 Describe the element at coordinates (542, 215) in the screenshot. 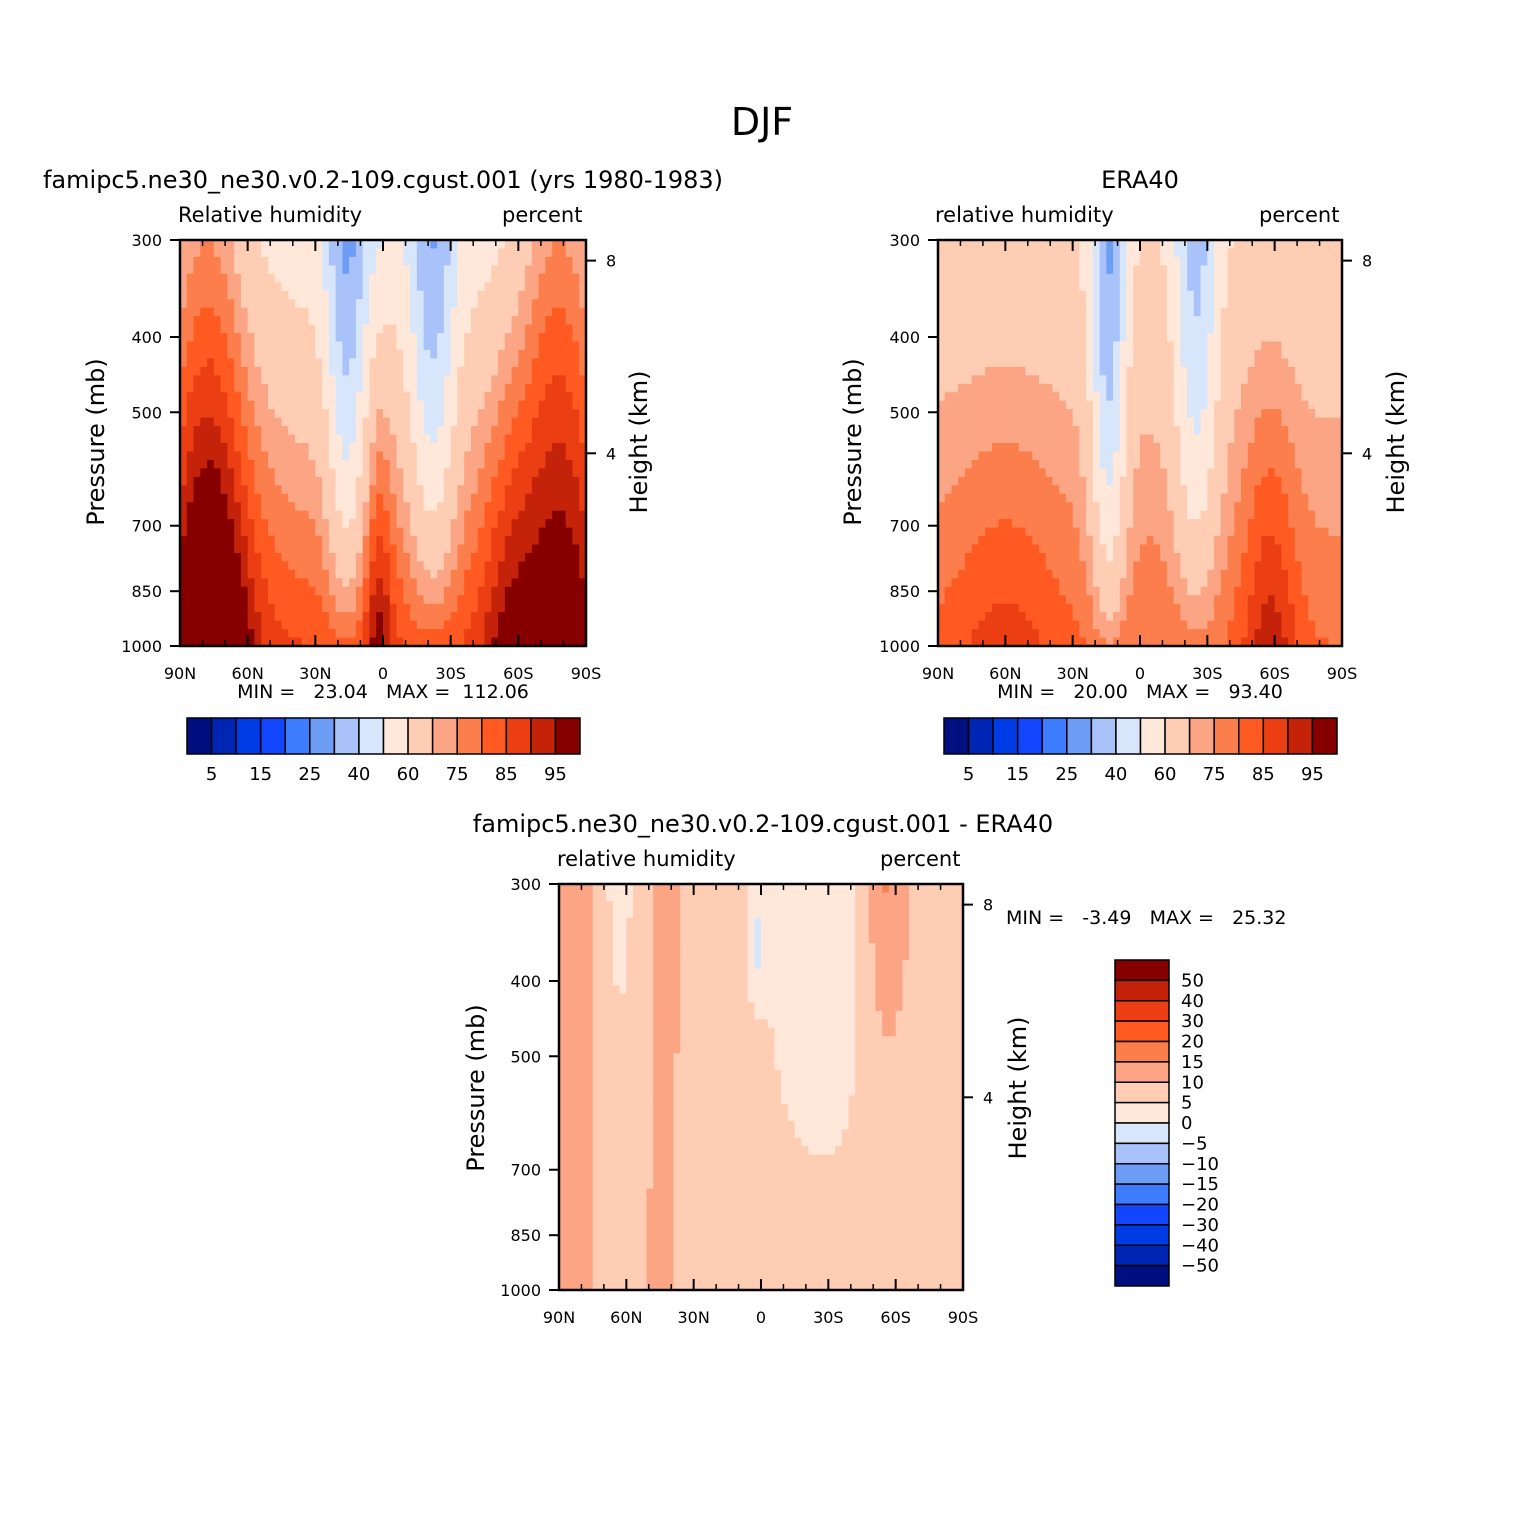

I see `panel1-right-label: percent` at that location.